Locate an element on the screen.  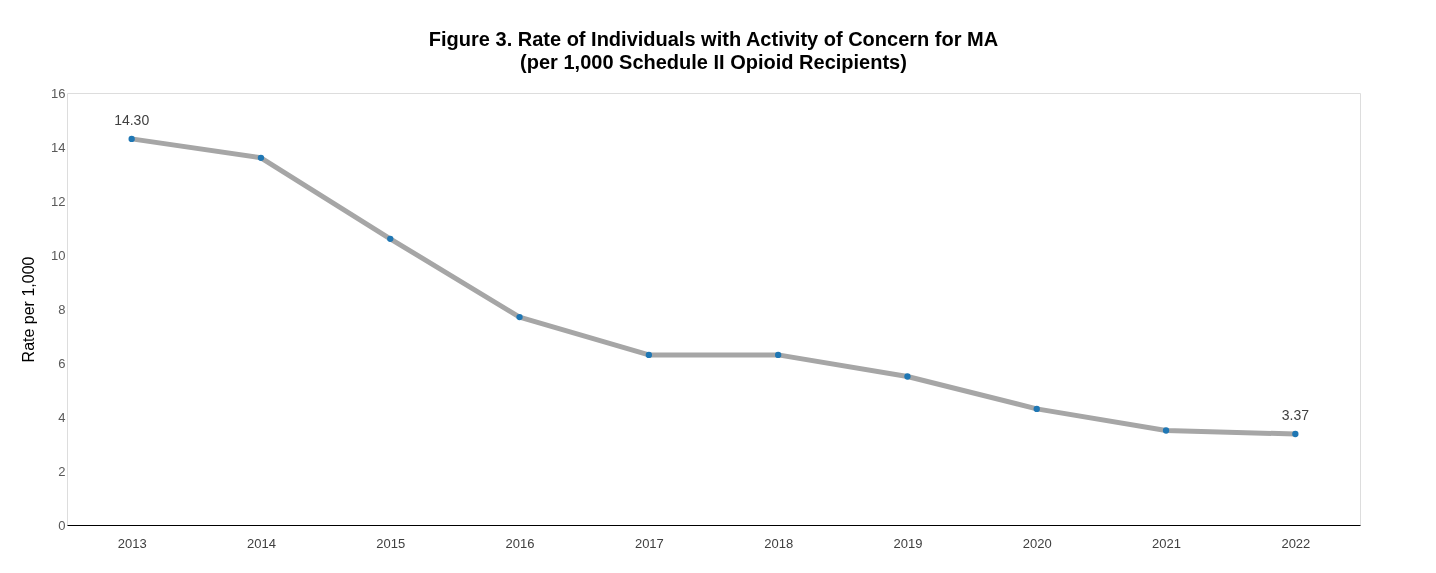
y-tick-label: 8 is located at coordinates (62, 309).